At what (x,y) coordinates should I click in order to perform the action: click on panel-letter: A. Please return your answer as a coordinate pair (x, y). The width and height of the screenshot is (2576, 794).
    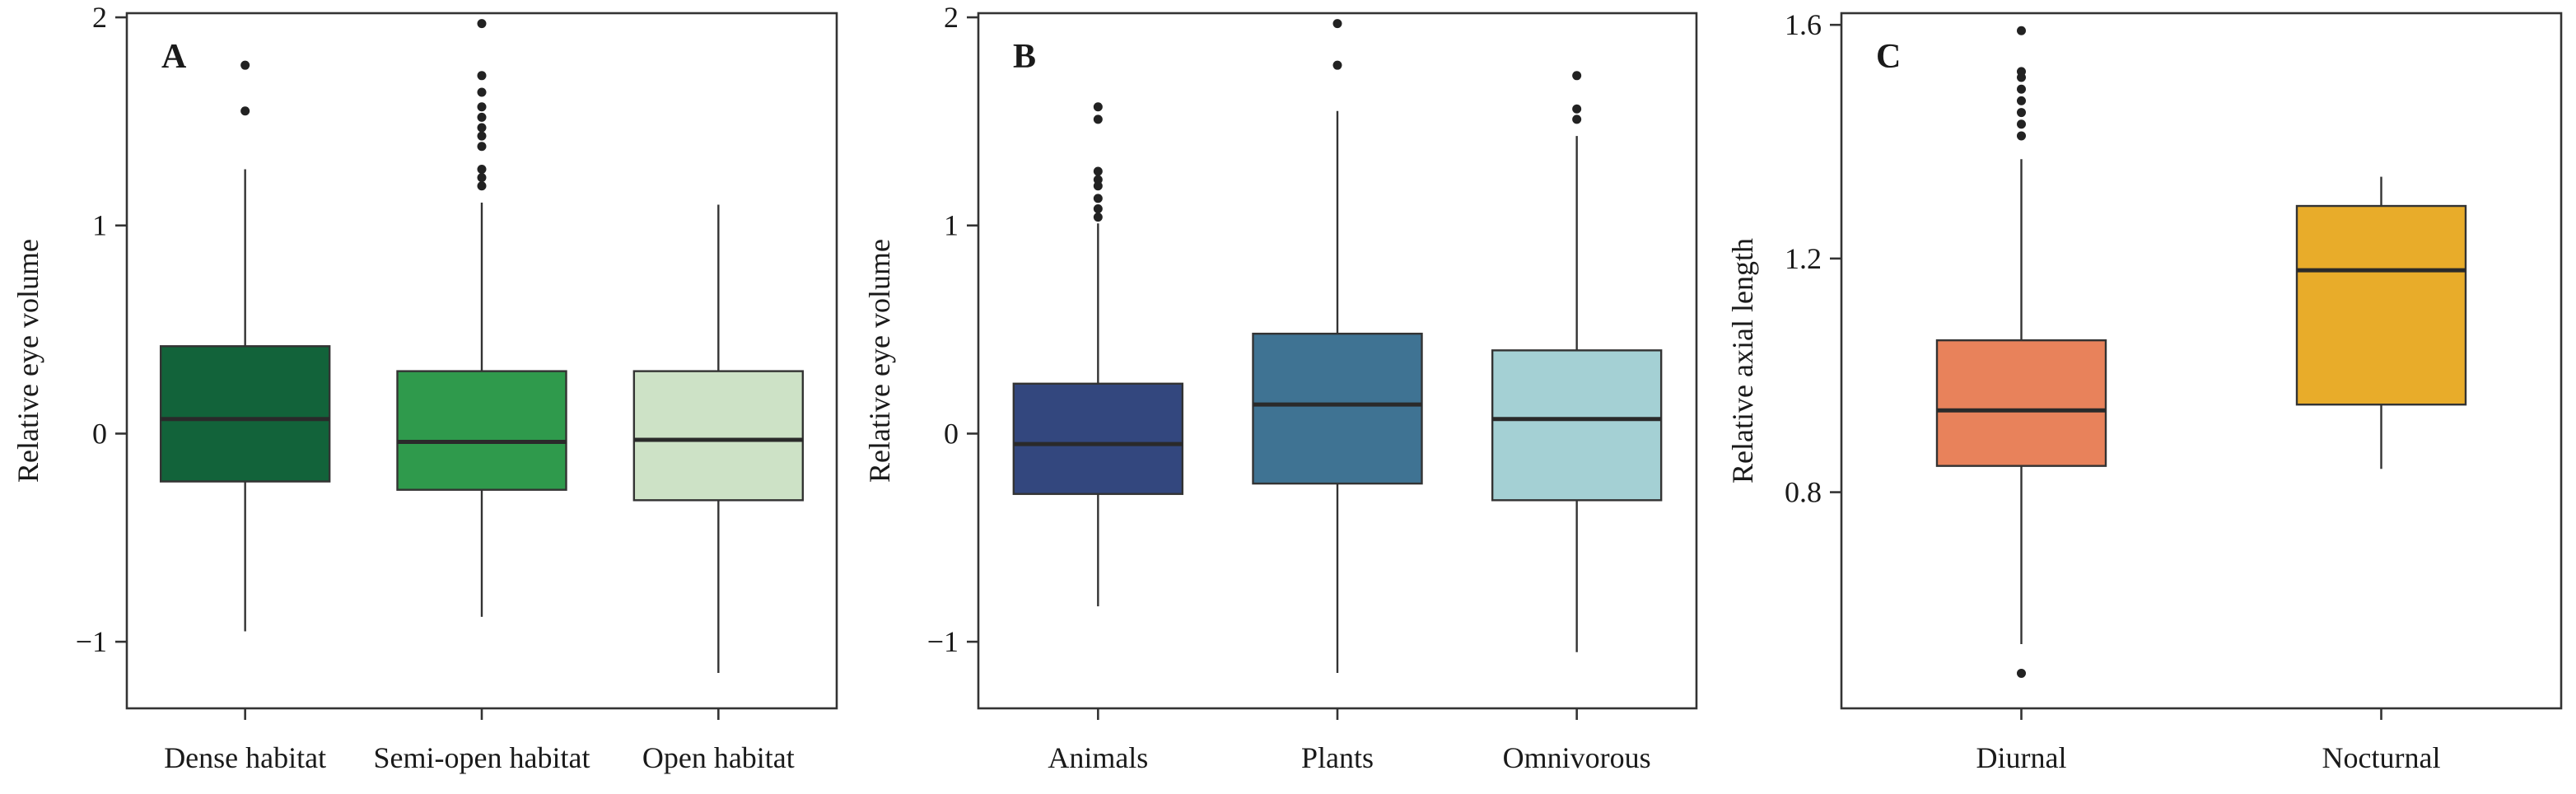
    Looking at the image, I should click on (174, 57).